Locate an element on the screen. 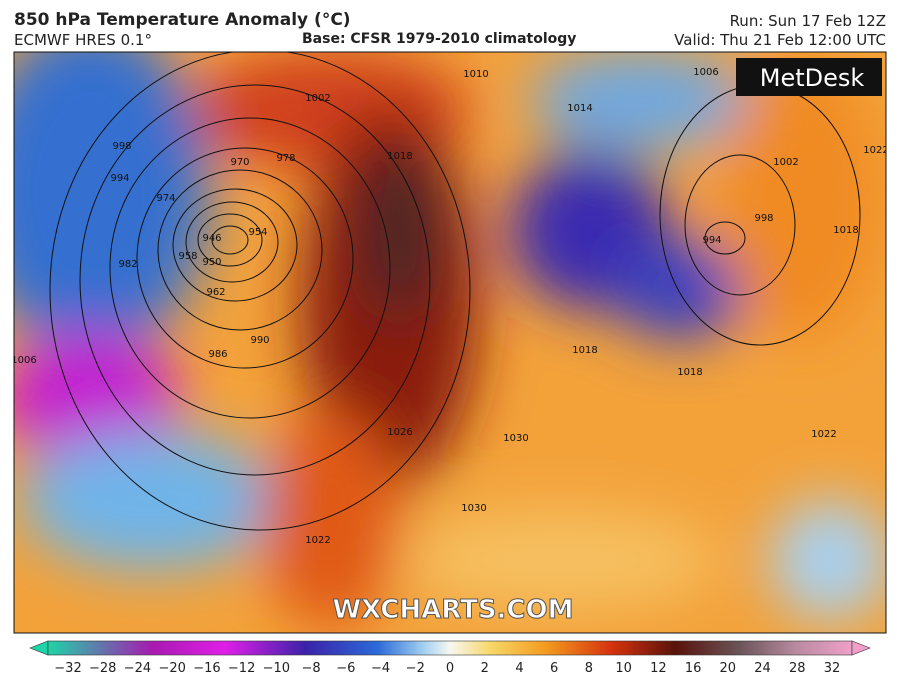 The height and width of the screenshot is (689, 900). isobar-label: 978 is located at coordinates (285, 158).